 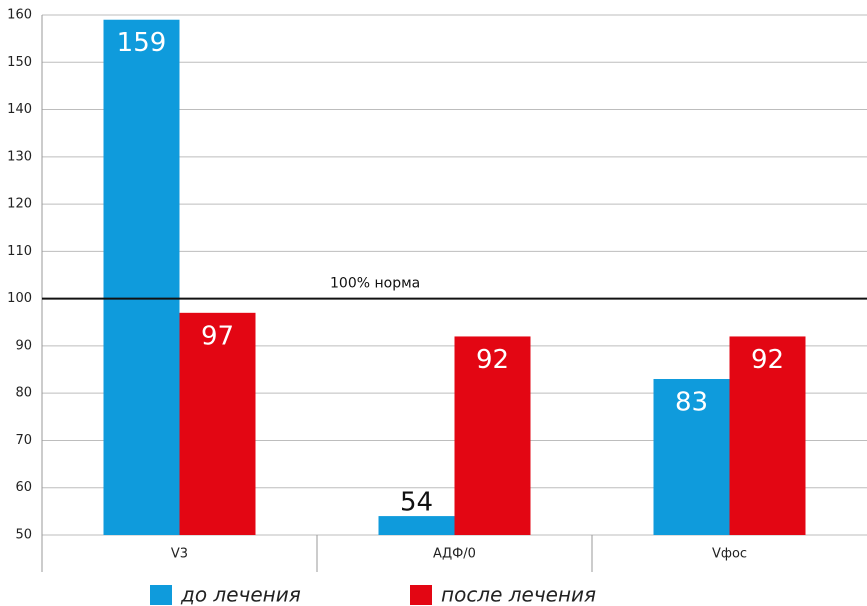 What do you see at coordinates (23, 345) in the screenshot?
I see `y-tick-label: 90` at bounding box center [23, 345].